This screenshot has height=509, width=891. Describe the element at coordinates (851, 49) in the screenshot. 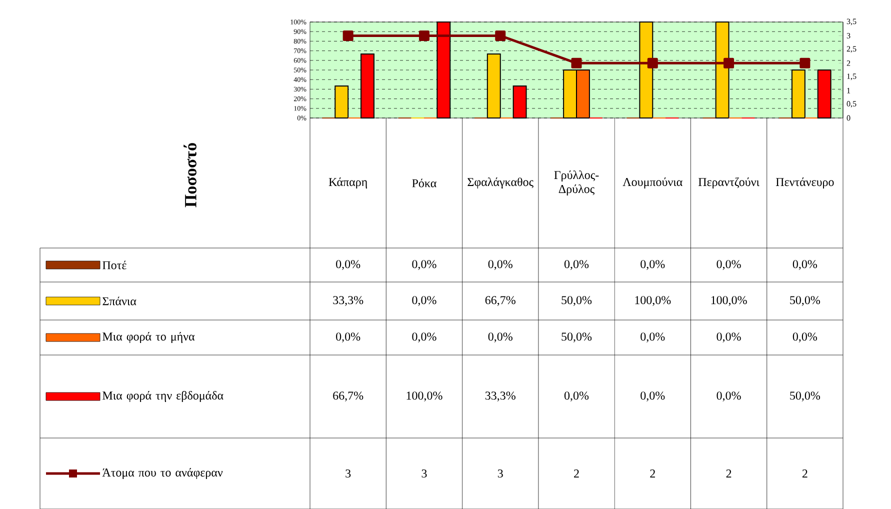

I see `y2-tick-label: 2,5` at that location.